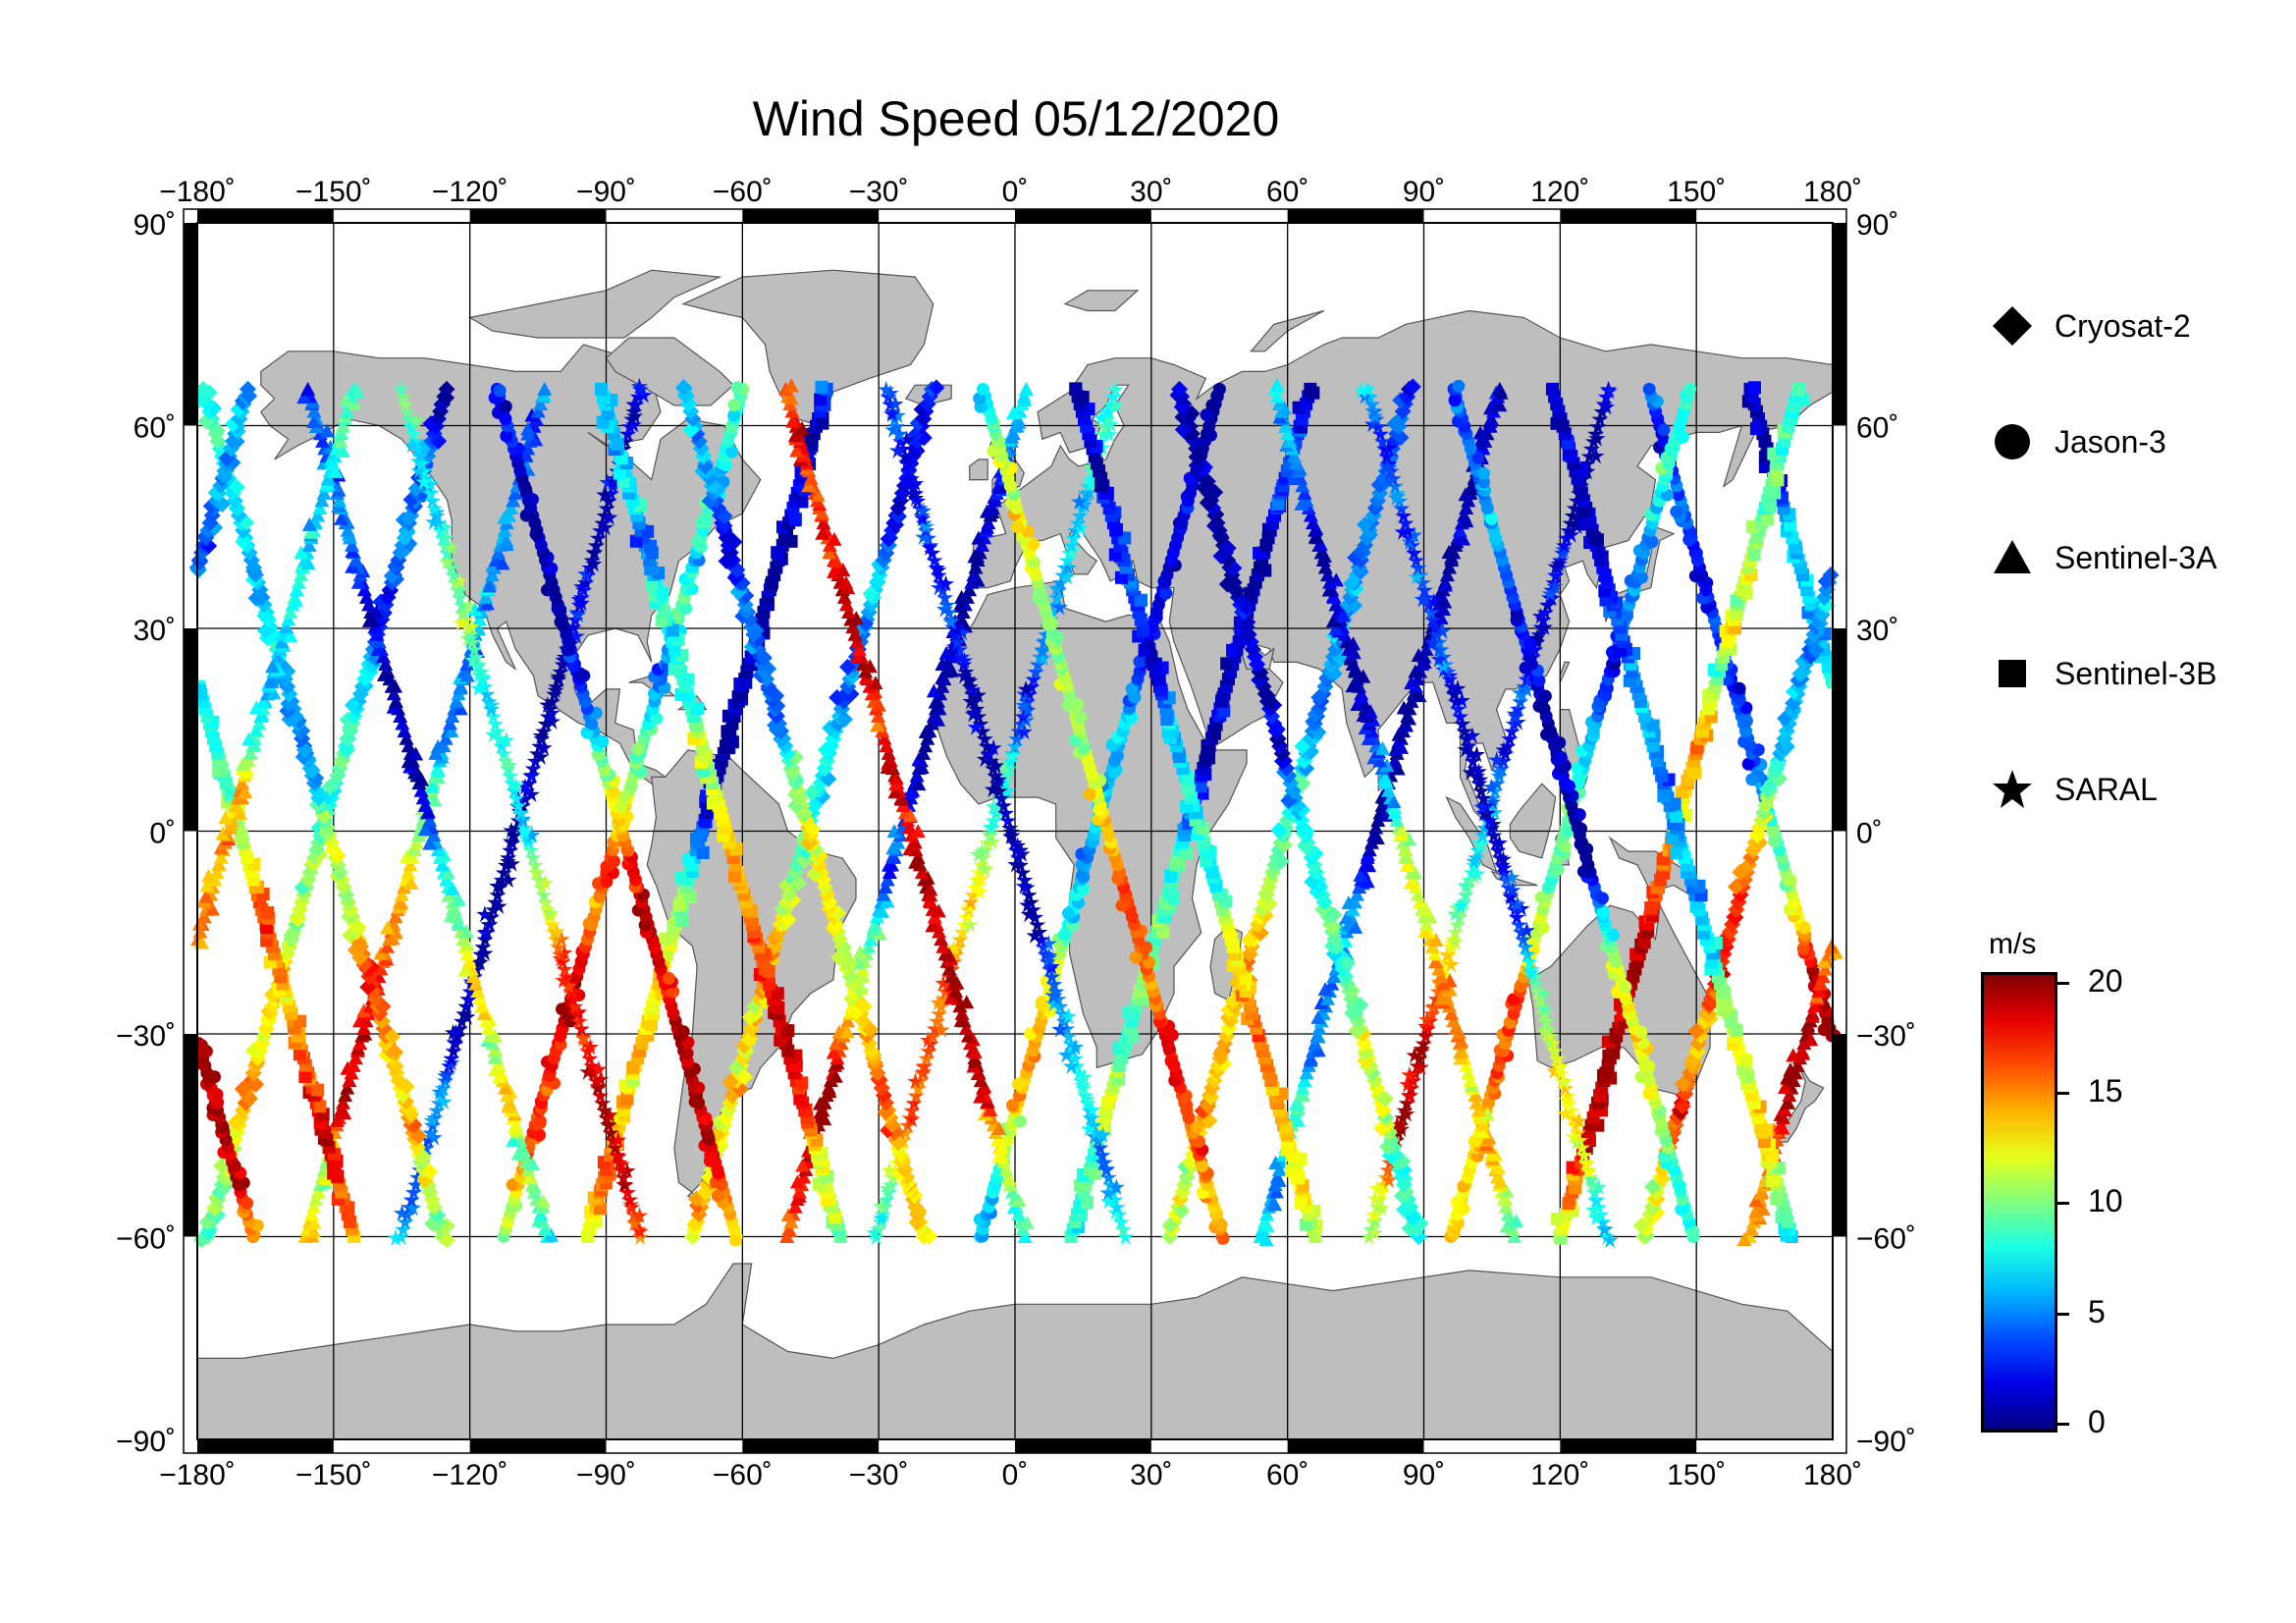 The width and height of the screenshot is (2296, 1623). Describe the element at coordinates (1799, 1101) in the screenshot. I see `landmass-new-zealand` at that location.